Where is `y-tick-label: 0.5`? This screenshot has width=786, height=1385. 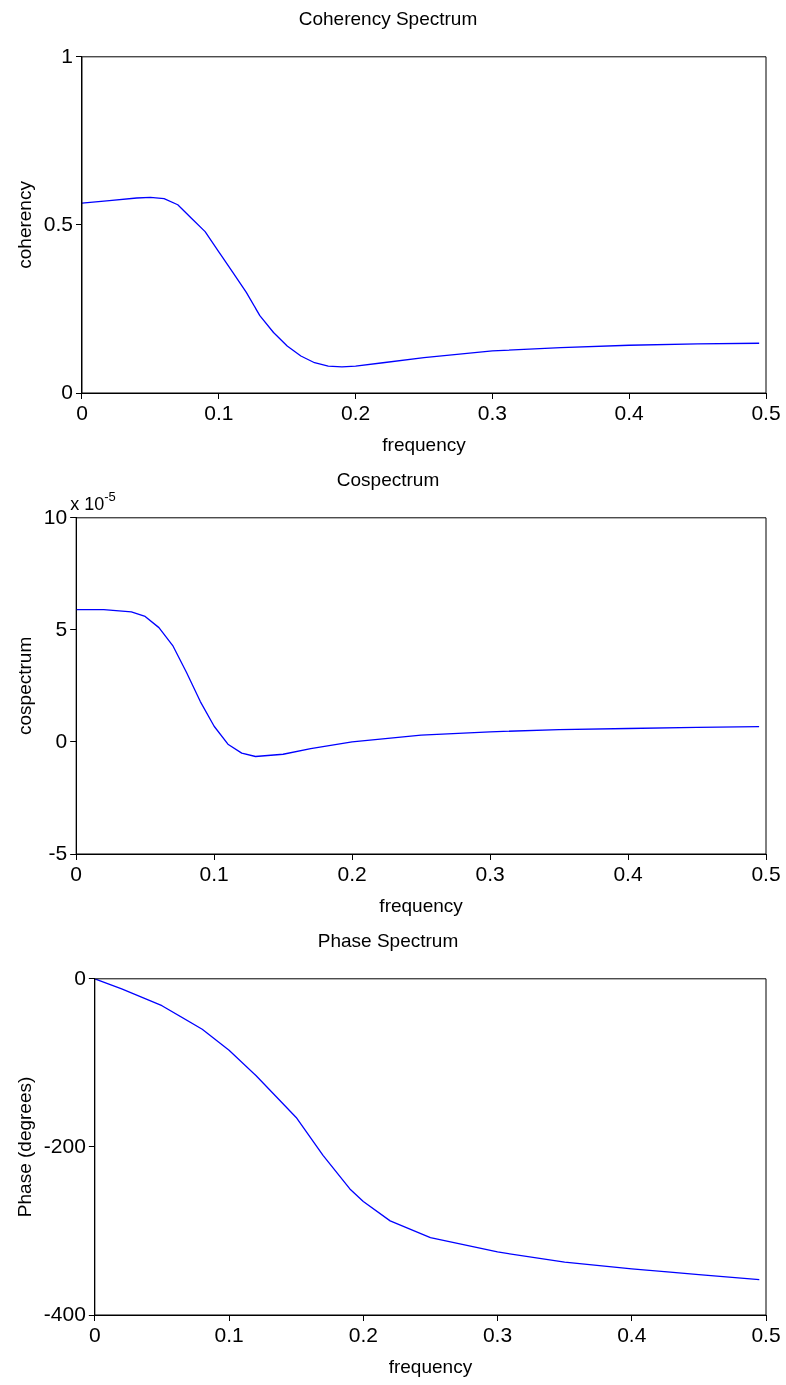
y-tick-label: 0.5 is located at coordinates (58, 223).